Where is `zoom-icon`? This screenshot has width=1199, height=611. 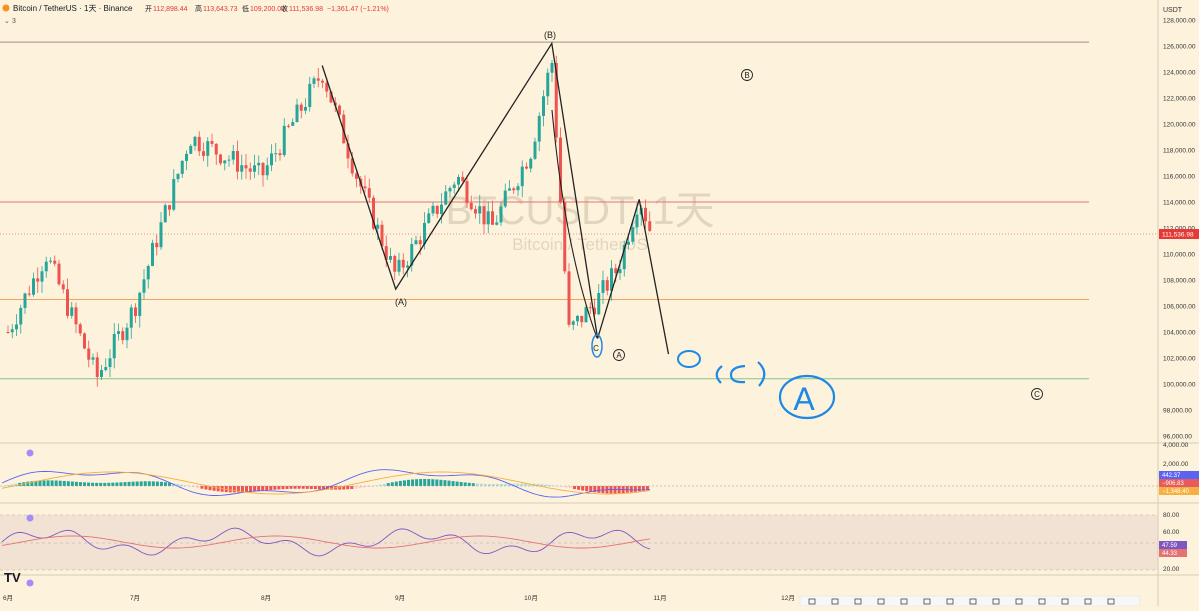 zoom-icon is located at coordinates (1019, 601).